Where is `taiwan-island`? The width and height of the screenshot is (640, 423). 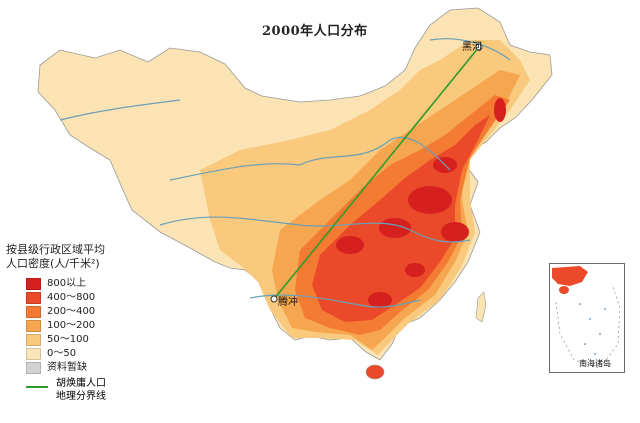 taiwan-island is located at coordinates (481, 307).